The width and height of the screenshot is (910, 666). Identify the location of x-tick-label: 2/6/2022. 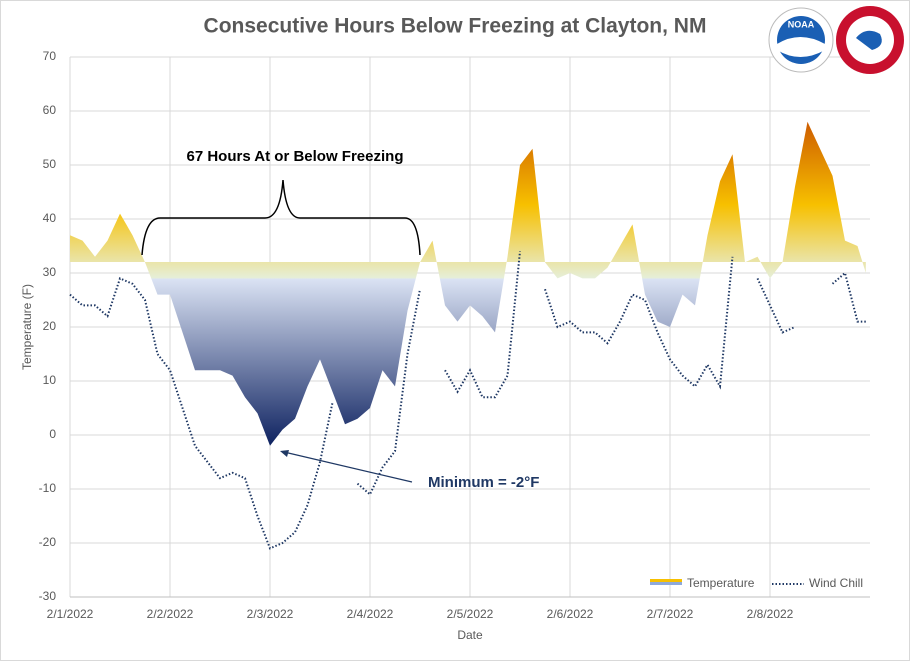
(570, 614).